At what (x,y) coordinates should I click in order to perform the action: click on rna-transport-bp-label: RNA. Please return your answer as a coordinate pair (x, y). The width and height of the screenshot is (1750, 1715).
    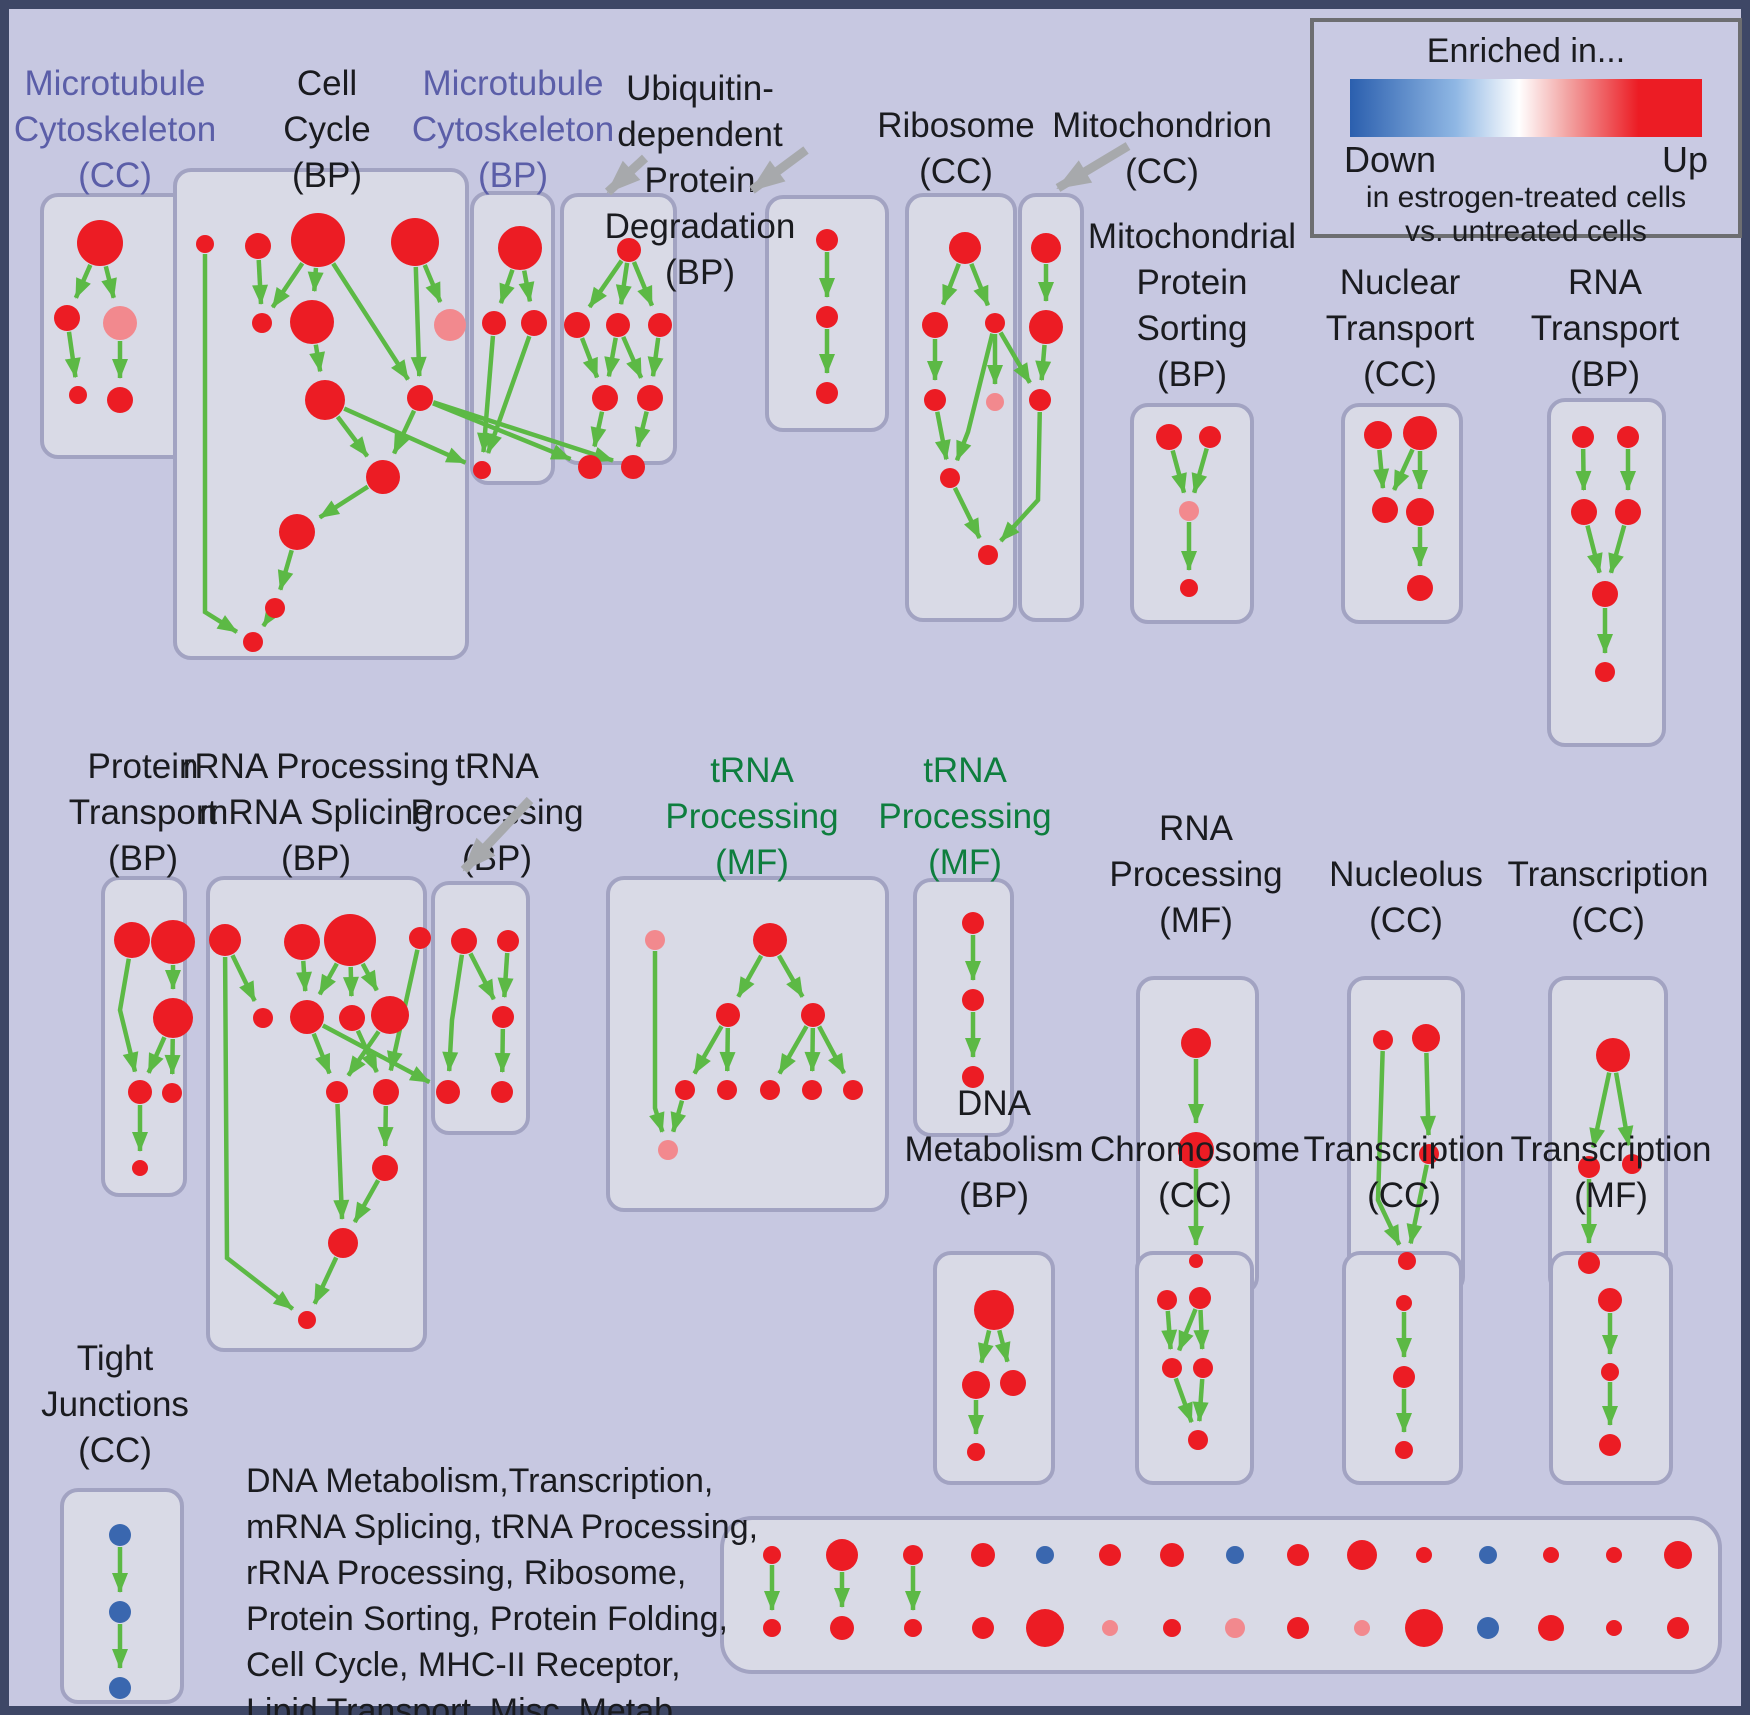
    Looking at the image, I should click on (1605, 282).